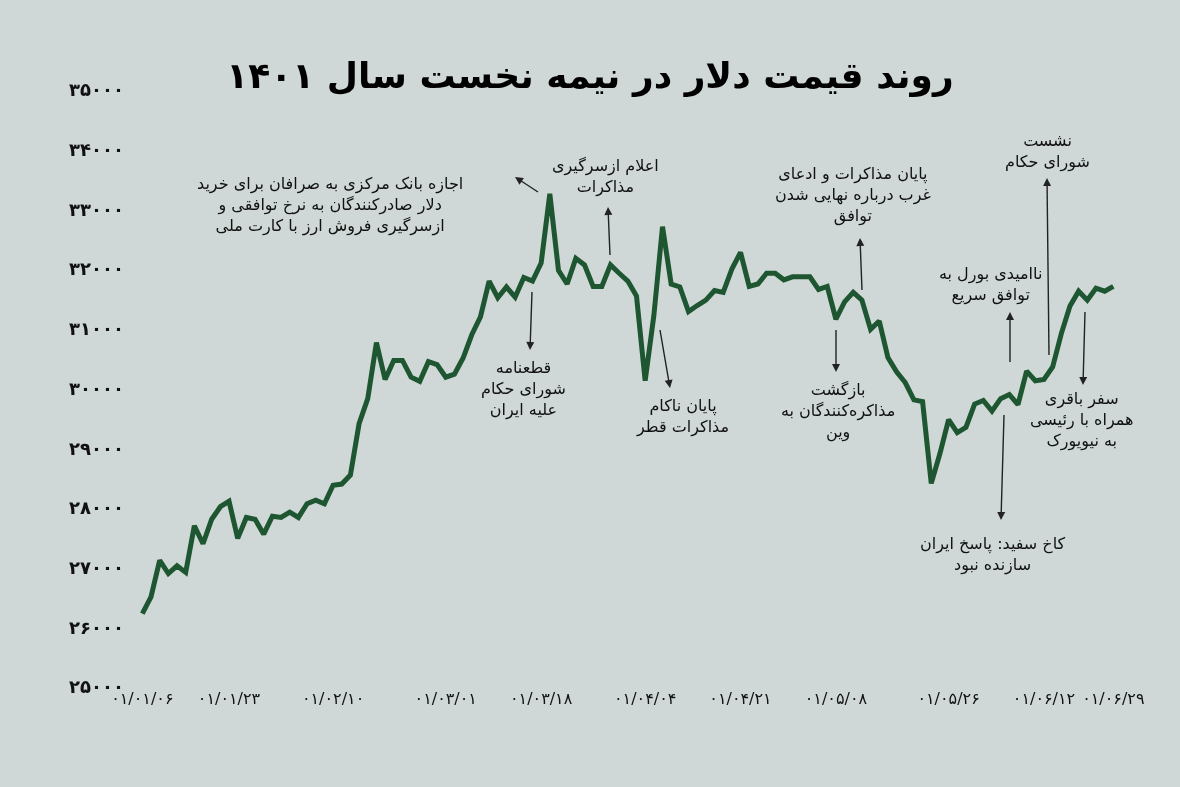 Image resolution: width=1180 pixels, height=787 pixels. I want to click on x-tick-label: ۰۱/۰۴/۰۴, so click(645, 698).